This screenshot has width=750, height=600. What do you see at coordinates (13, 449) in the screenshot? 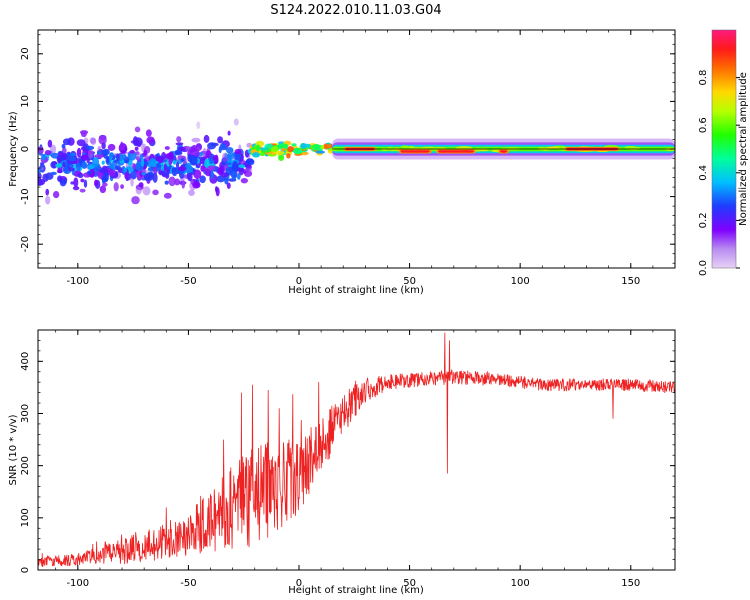
I see `snr-y-axis-label: SNR (10 * v/v)` at bounding box center [13, 449].